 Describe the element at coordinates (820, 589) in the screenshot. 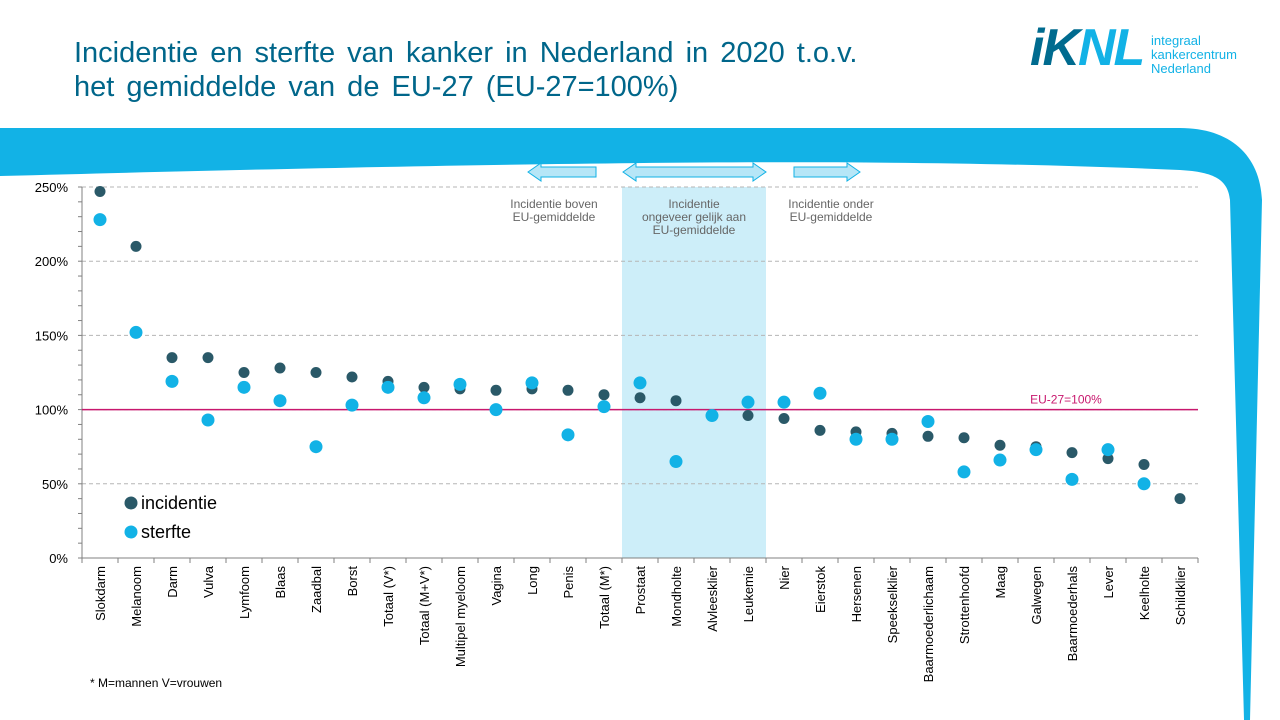

I see `x-category-label: Eierstok` at that location.